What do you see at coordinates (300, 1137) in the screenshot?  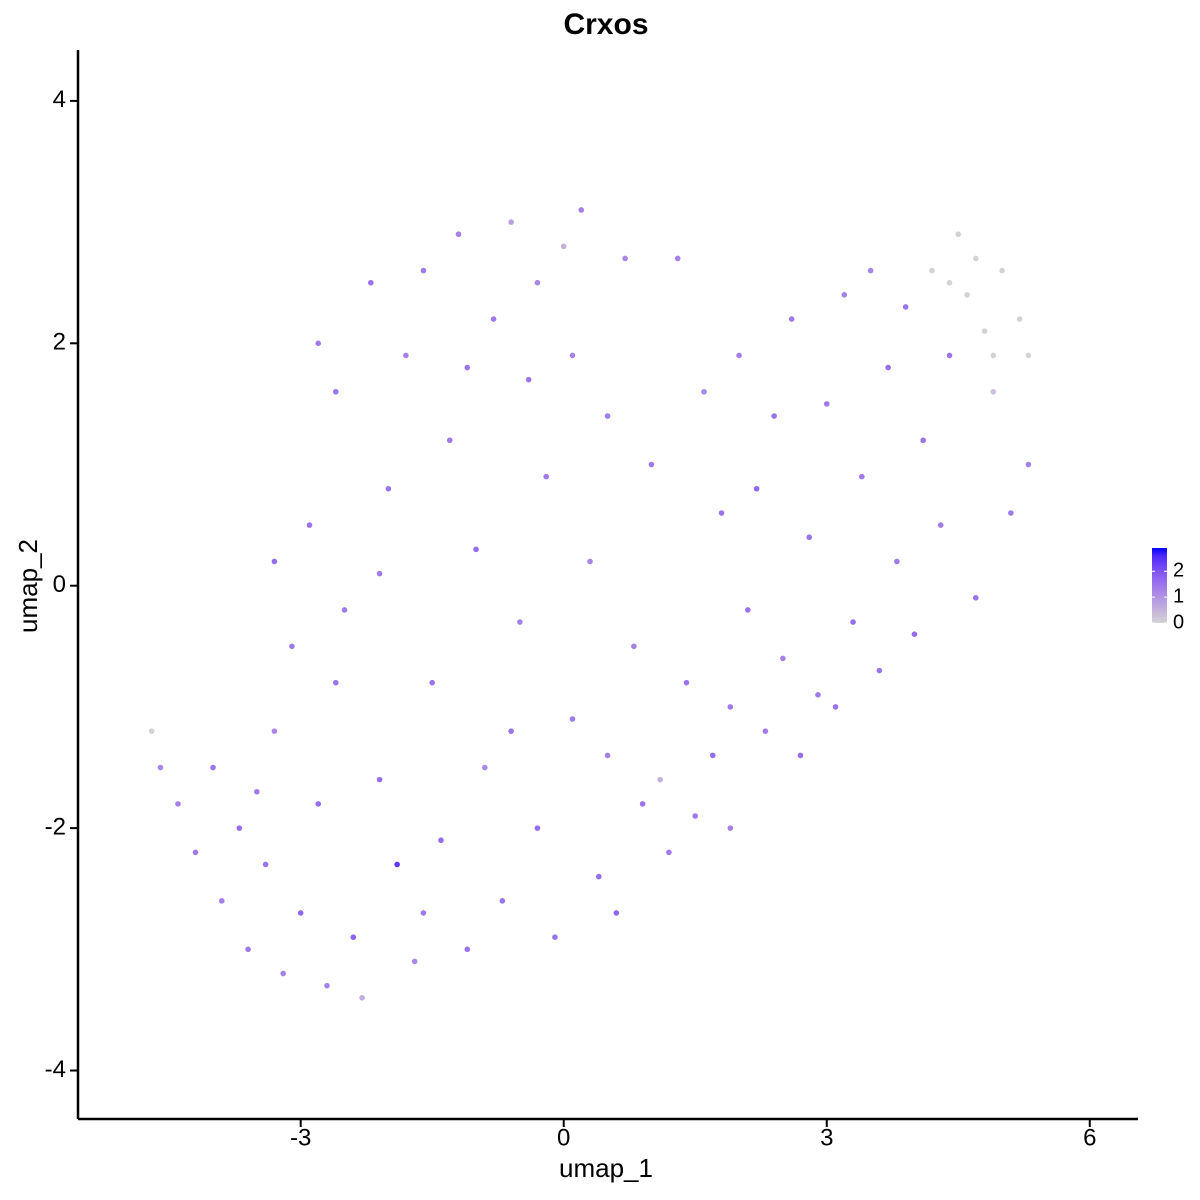 I see `x-tick-label: -3` at bounding box center [300, 1137].